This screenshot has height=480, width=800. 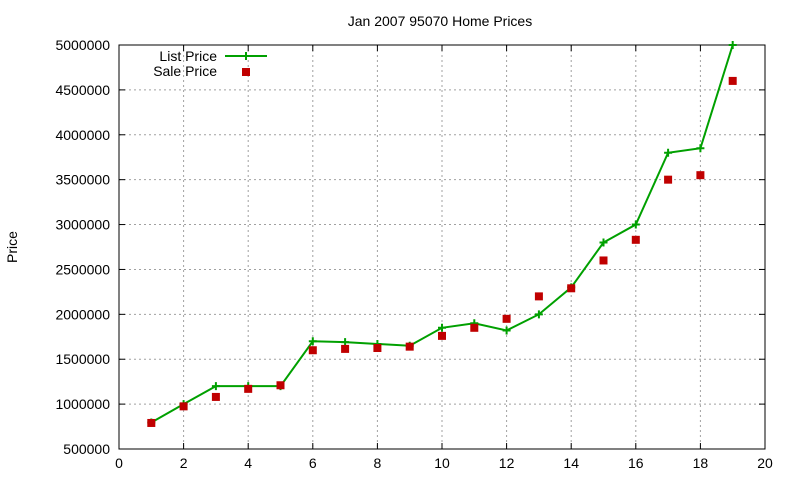 I want to click on x-tick-labels: 0 2 4 6 8 10 12 14 16 18 20, so click(x=444, y=463).